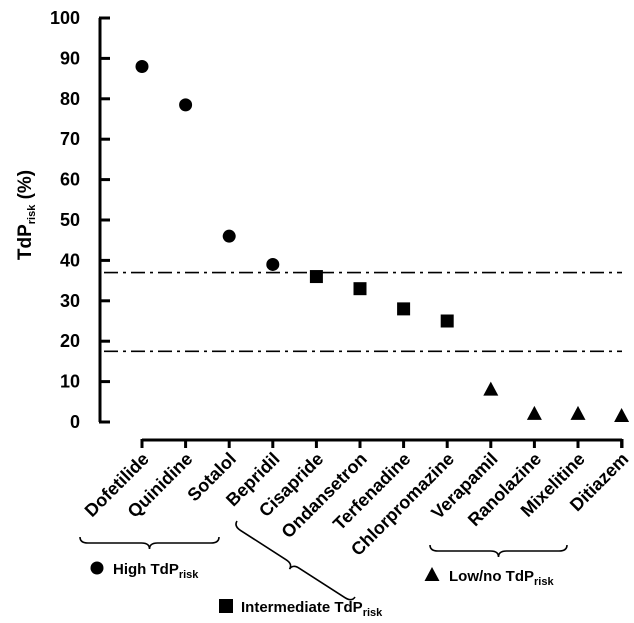  I want to click on y-tick-label: 70, so click(70, 139).